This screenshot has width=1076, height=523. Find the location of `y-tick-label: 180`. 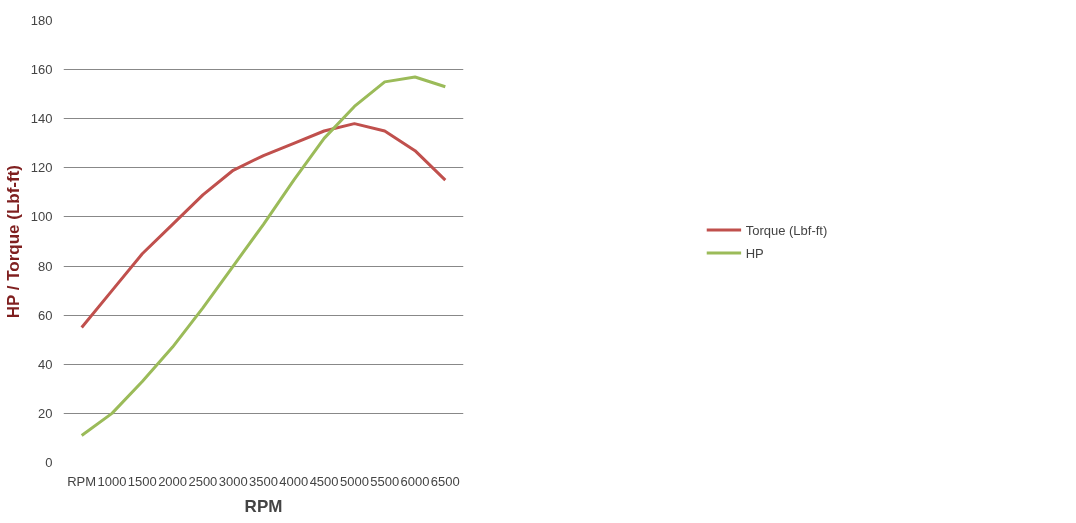

y-tick-label: 180 is located at coordinates (41, 20).